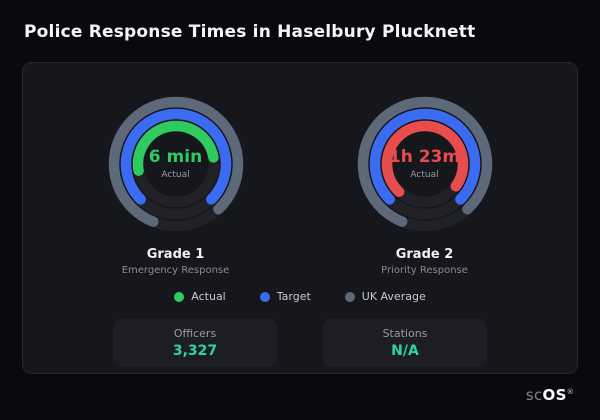 This screenshot has width=600, height=420. Describe the element at coordinates (424, 254) in the screenshot. I see `grade-2-title: Grade 2` at that location.